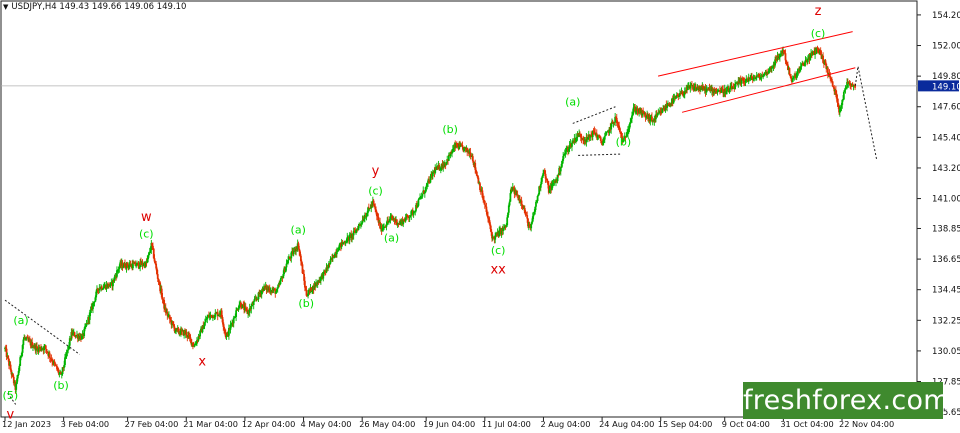  I want to click on y-tick-label: 145.40, so click(946, 138).